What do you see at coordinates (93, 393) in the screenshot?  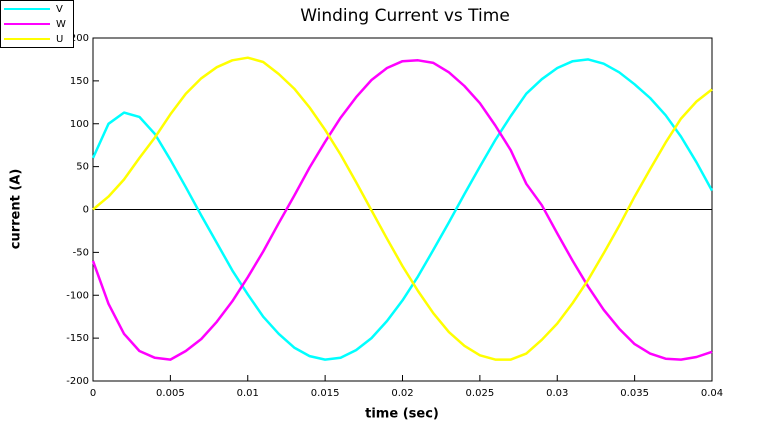 I see `x-tick-label: 0` at bounding box center [93, 393].